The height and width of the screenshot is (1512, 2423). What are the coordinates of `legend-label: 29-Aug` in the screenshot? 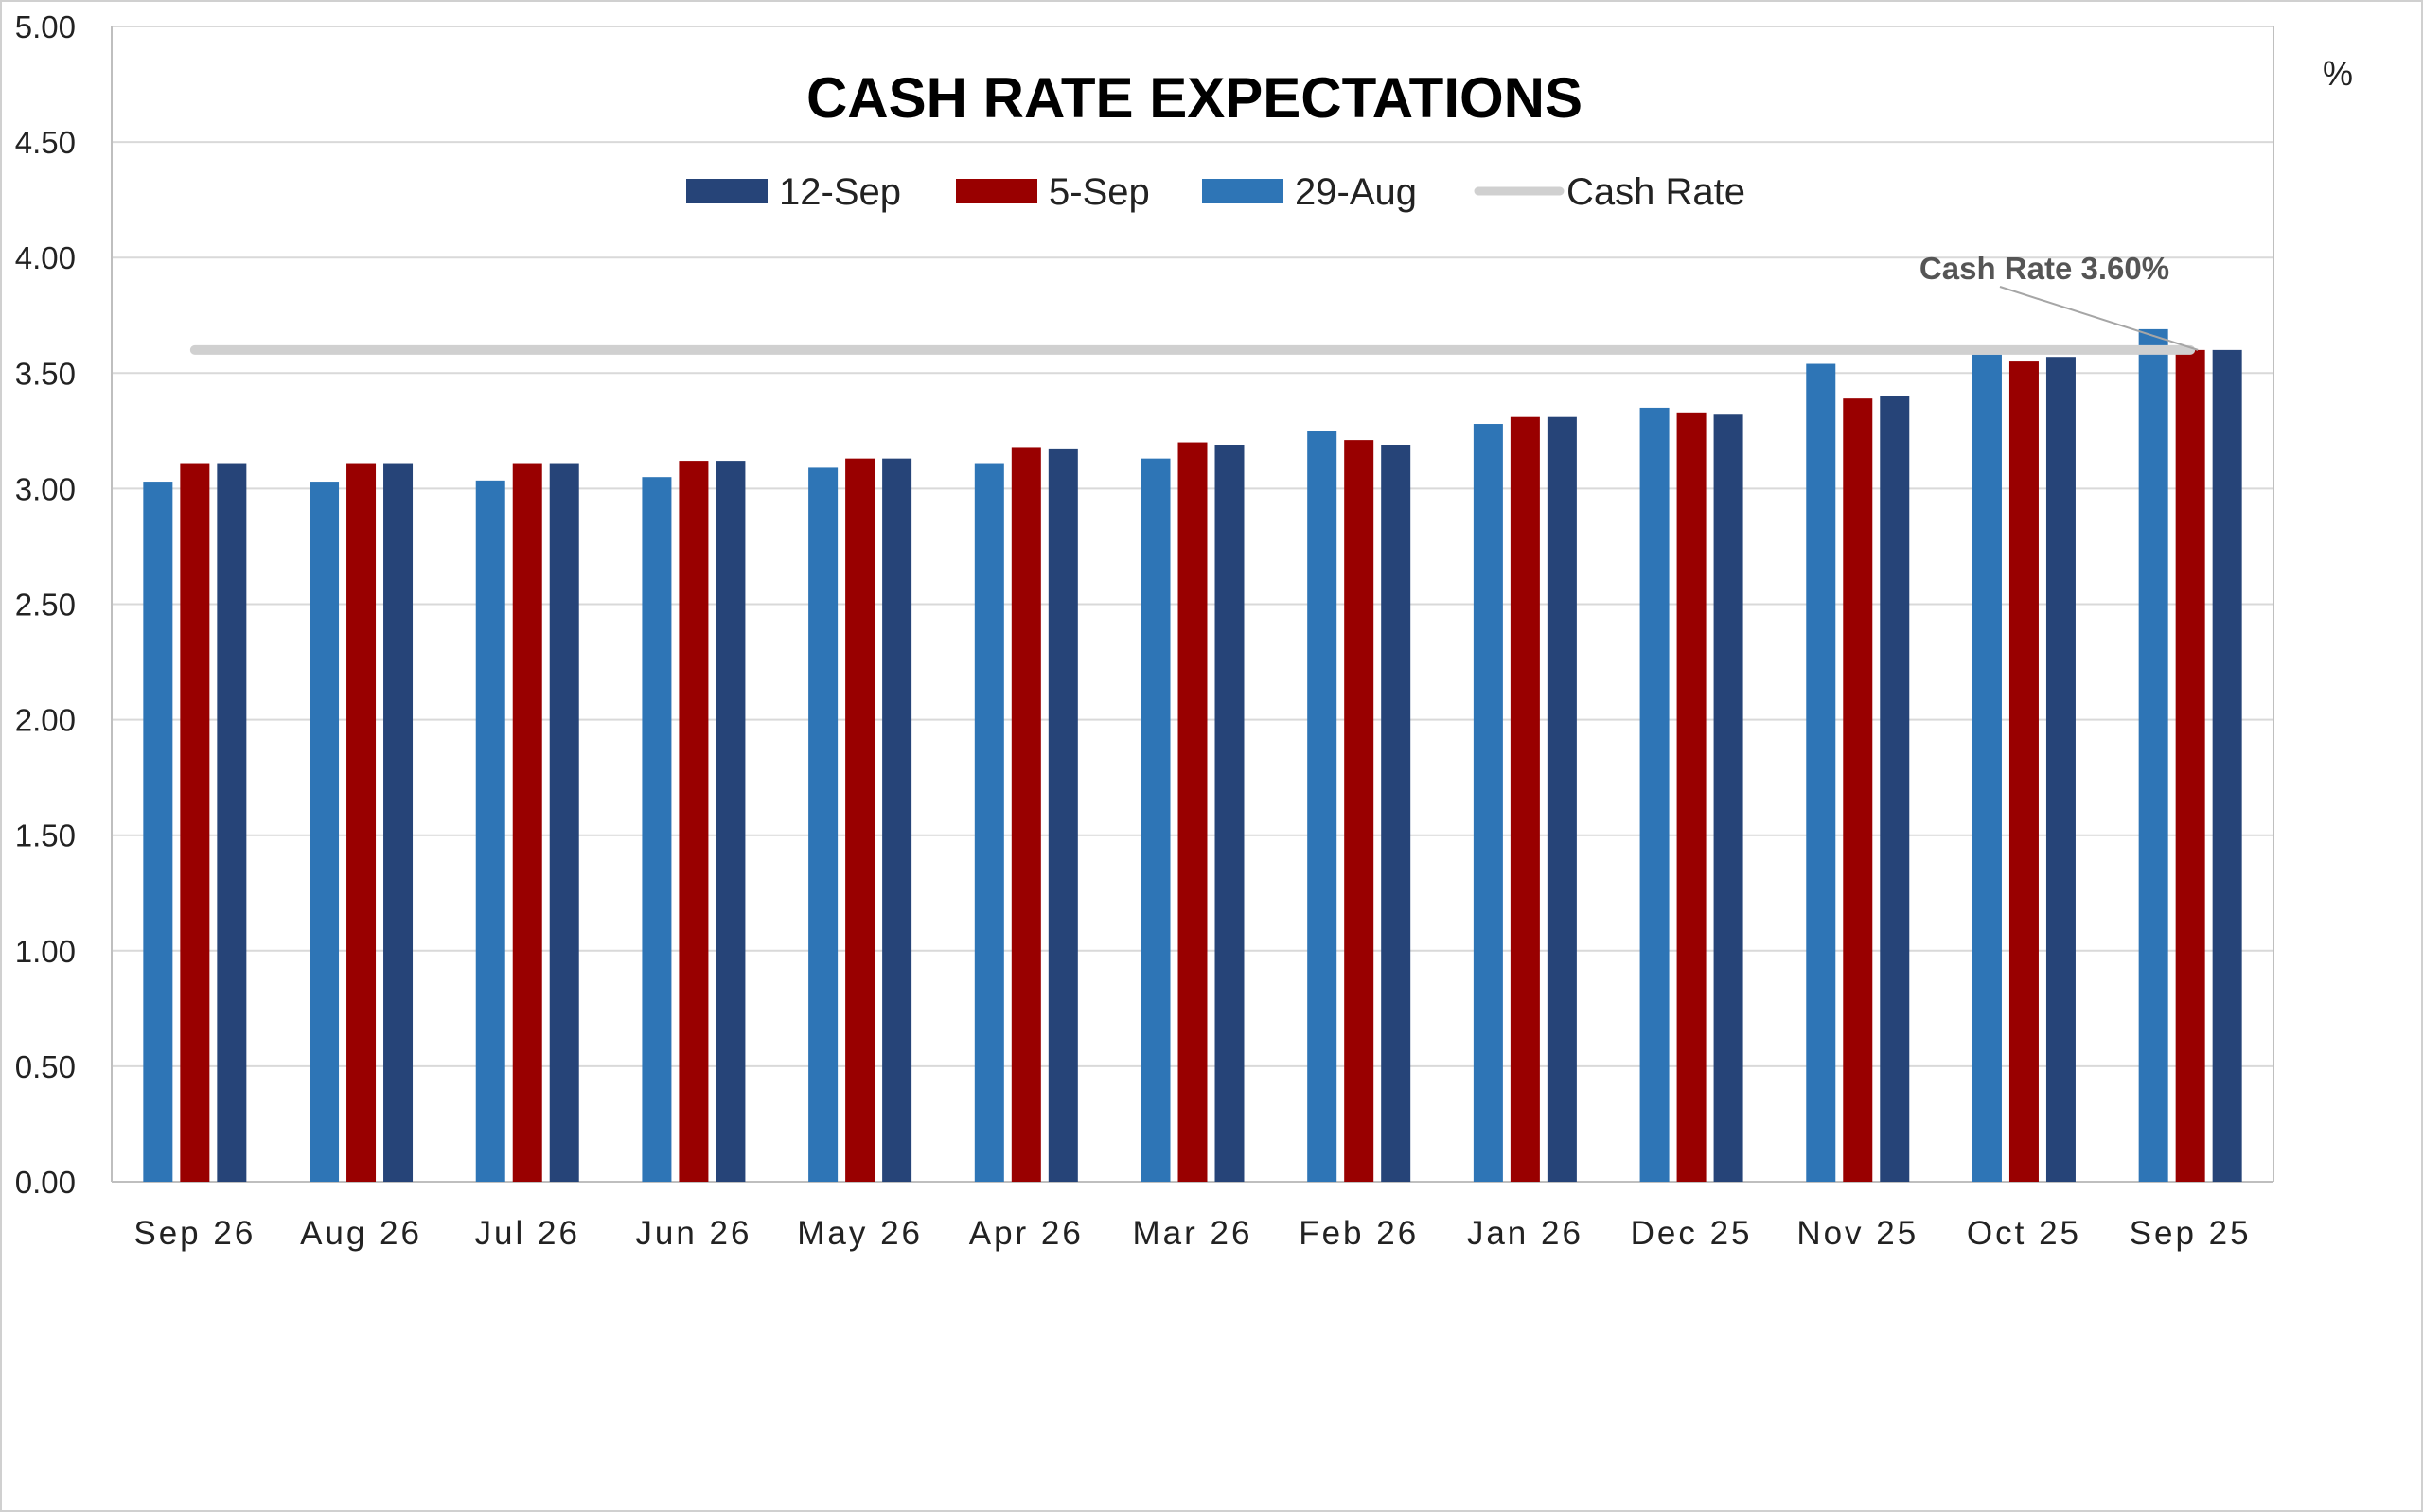 It's located at (1356, 192).